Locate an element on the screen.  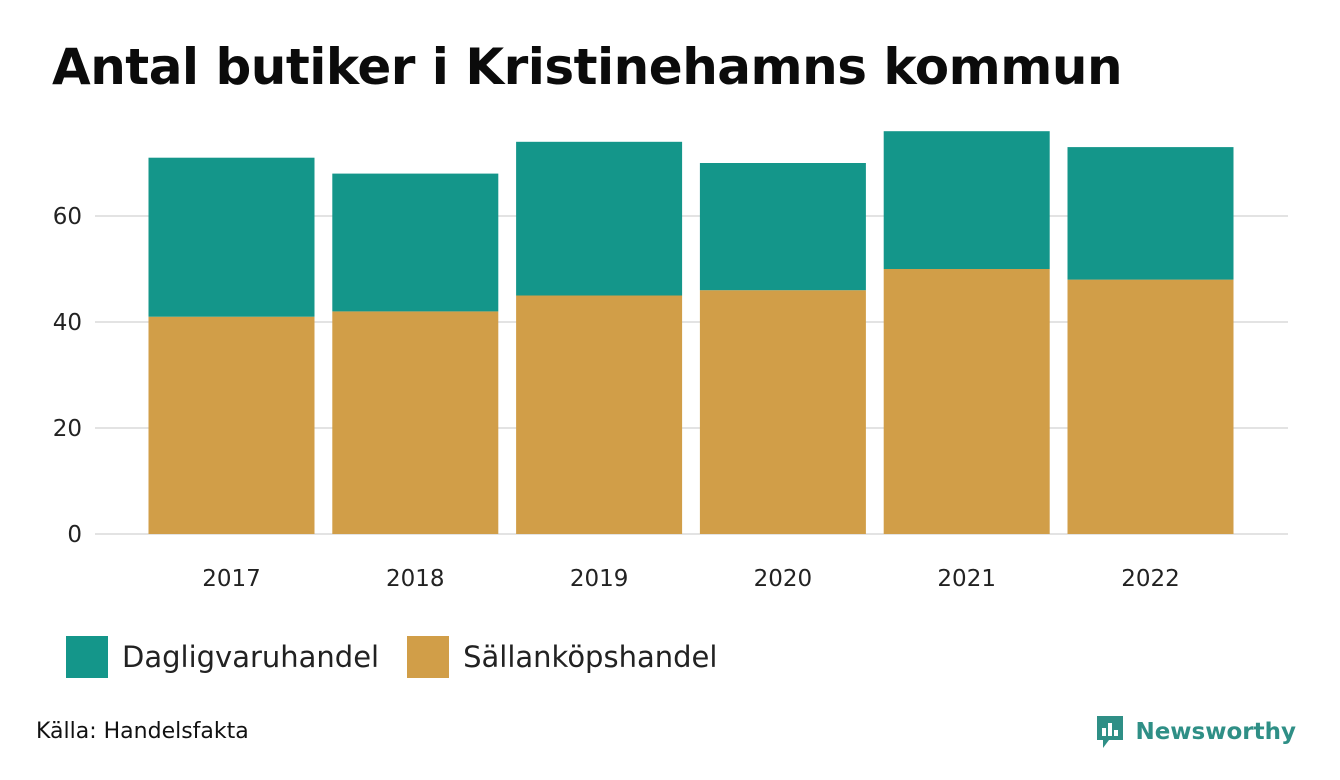
bar-sallankopshandel-2017 is located at coordinates (231, 425).